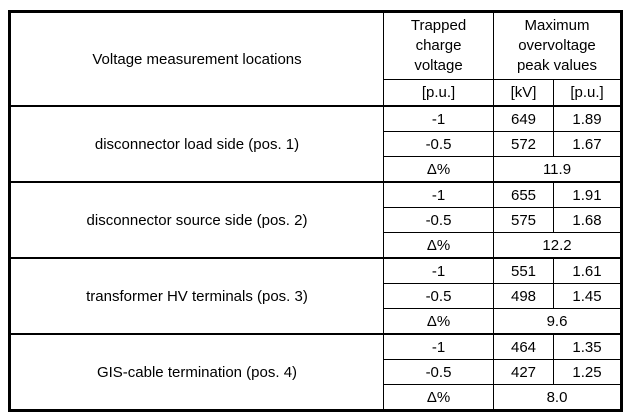  I want to click on pu-value-cell: 1.35, so click(587, 346).